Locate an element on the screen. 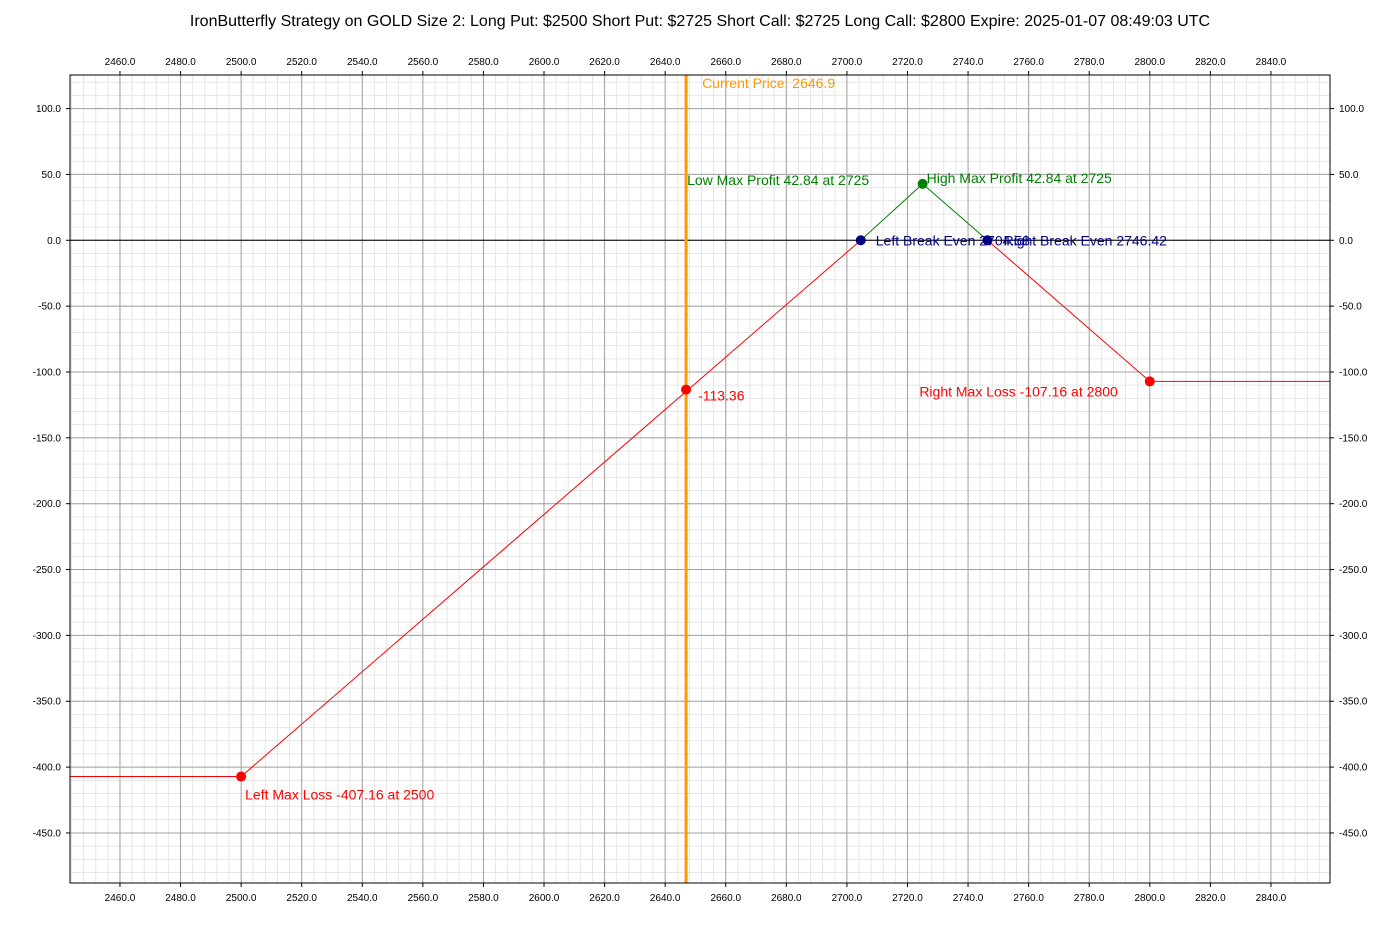 The height and width of the screenshot is (933, 1400). y-tick-label-right: 50.0 is located at coordinates (1349, 175).